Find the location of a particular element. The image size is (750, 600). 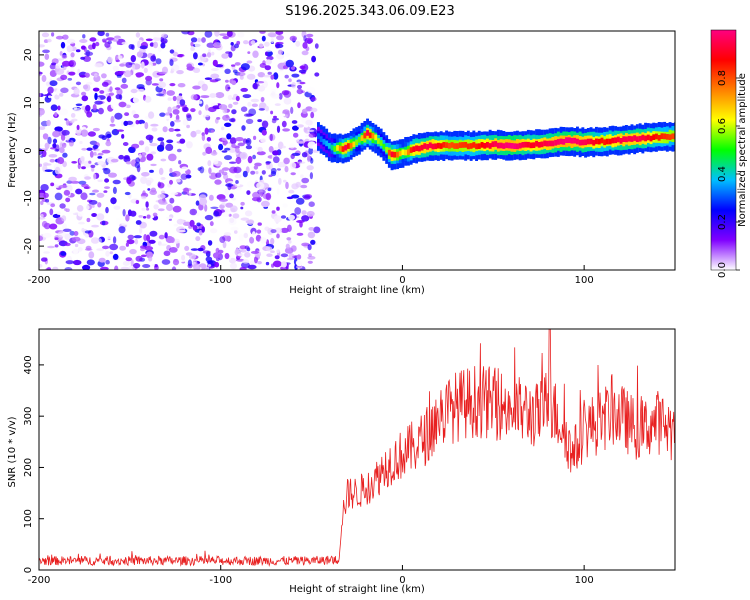

colorbar-label: Normalized spectral amplitude is located at coordinates (742, 150).